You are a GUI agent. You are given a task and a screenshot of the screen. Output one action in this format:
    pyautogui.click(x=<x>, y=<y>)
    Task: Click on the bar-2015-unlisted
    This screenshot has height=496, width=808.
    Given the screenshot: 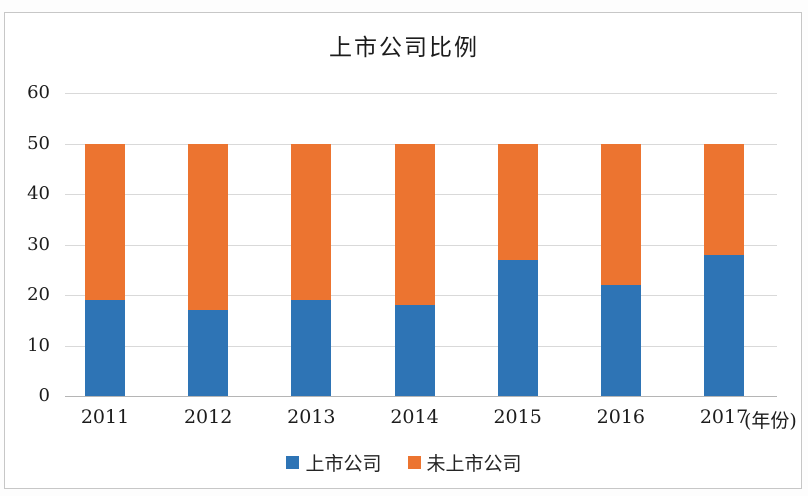 What is the action you would take?
    pyautogui.click(x=517, y=201)
    